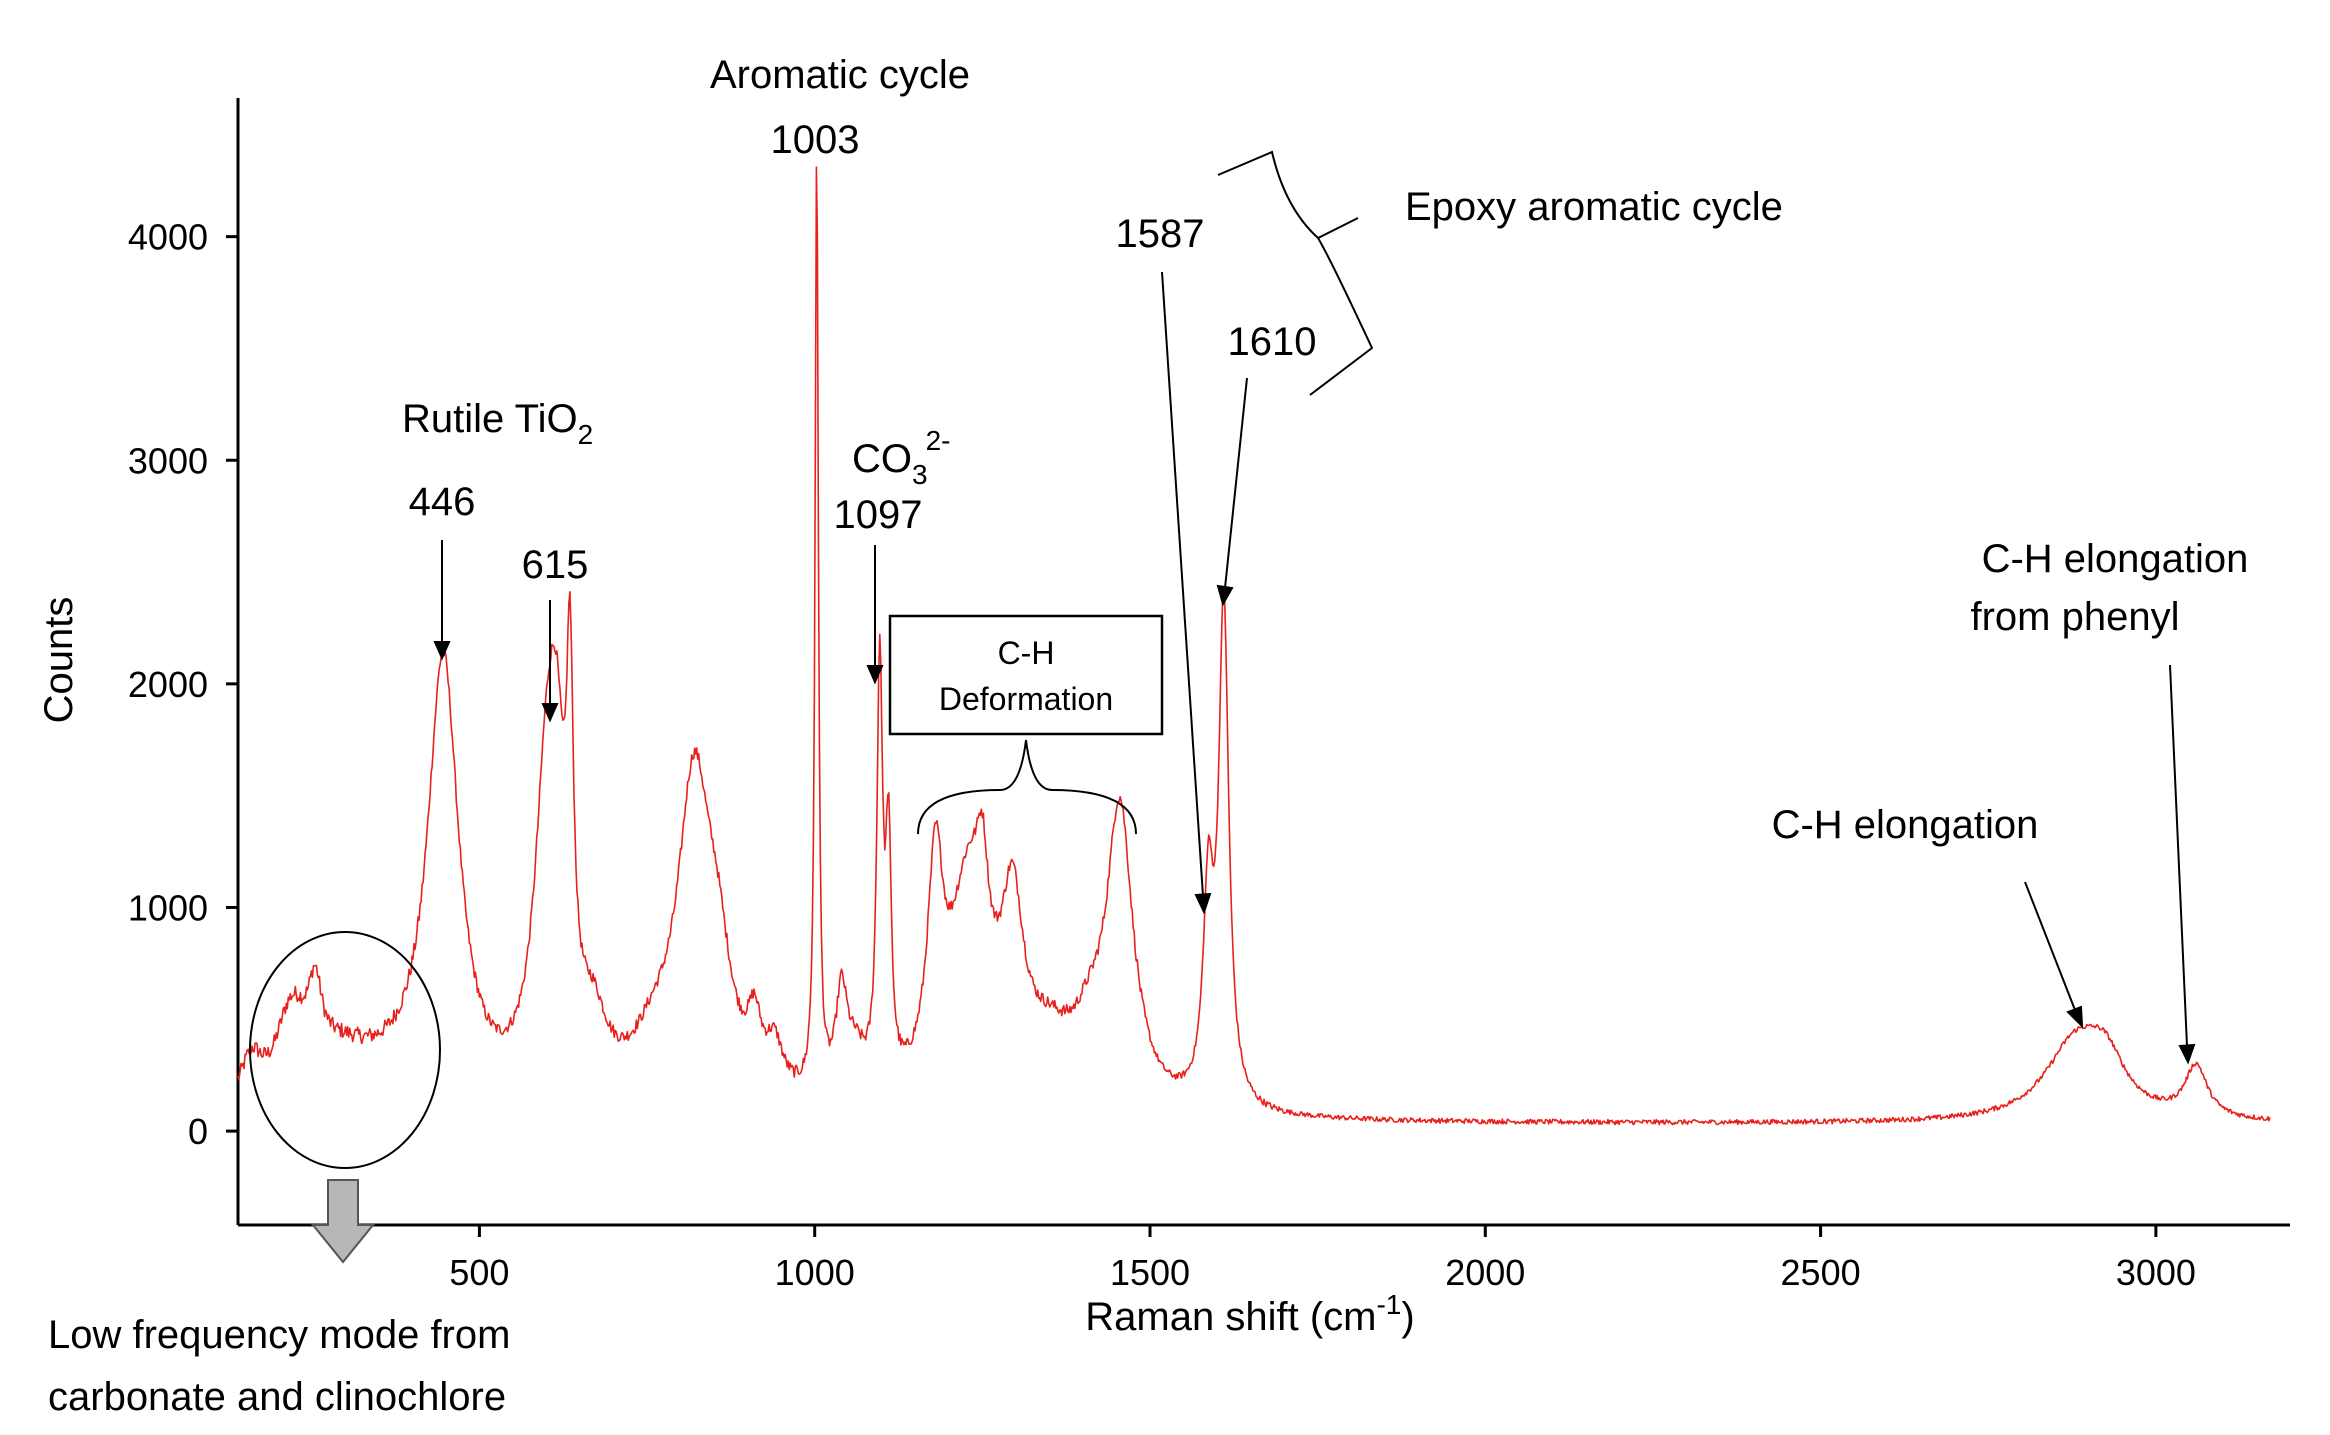 This screenshot has width=2330, height=1435. What do you see at coordinates (1905, 825) in the screenshot?
I see `label-ch-elongation: C-H elongation` at bounding box center [1905, 825].